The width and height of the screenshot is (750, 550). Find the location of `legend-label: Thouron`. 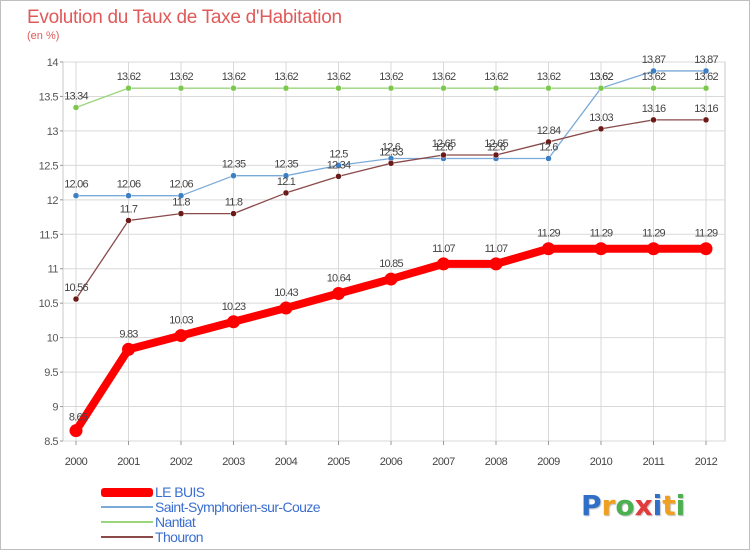

legend-label: Thouron is located at coordinates (179, 537).